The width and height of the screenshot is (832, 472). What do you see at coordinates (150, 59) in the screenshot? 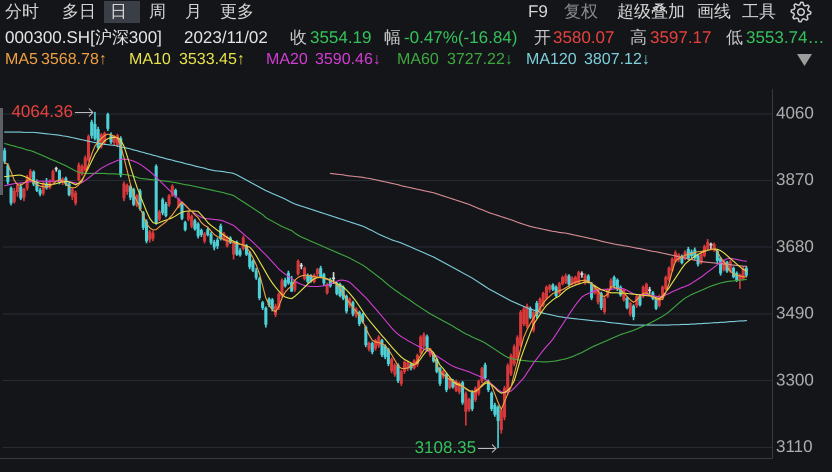
I see `text: MA10` at bounding box center [150, 59].